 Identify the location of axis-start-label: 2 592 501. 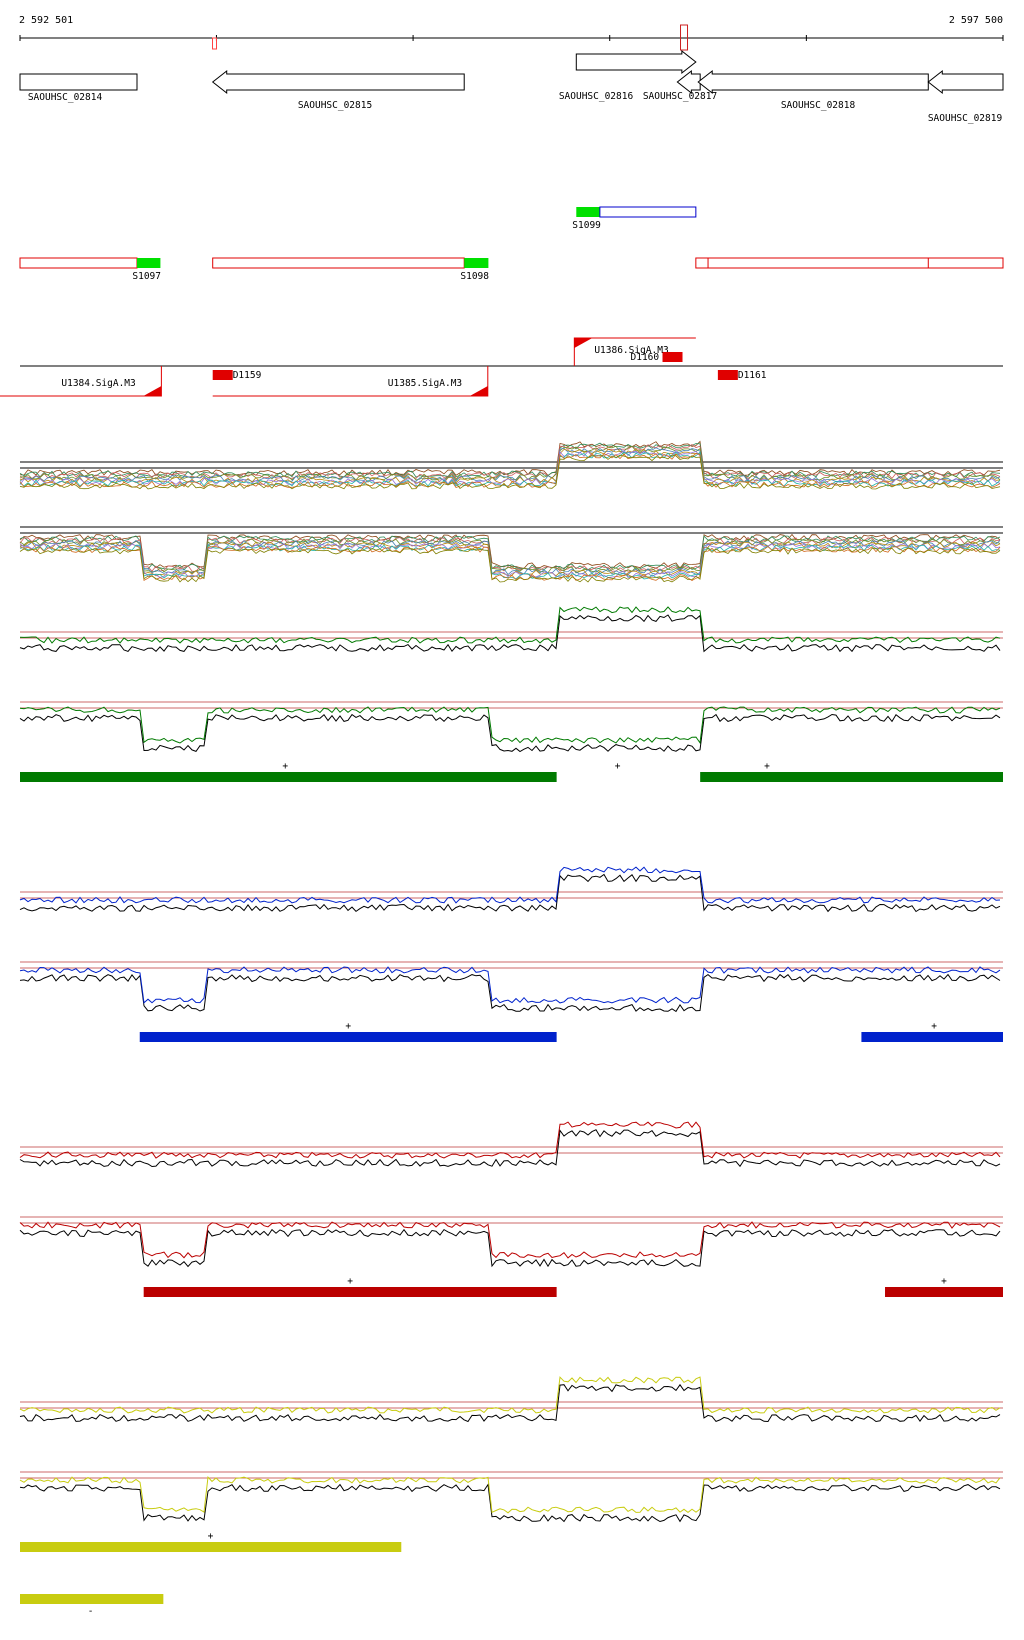
(46, 20).